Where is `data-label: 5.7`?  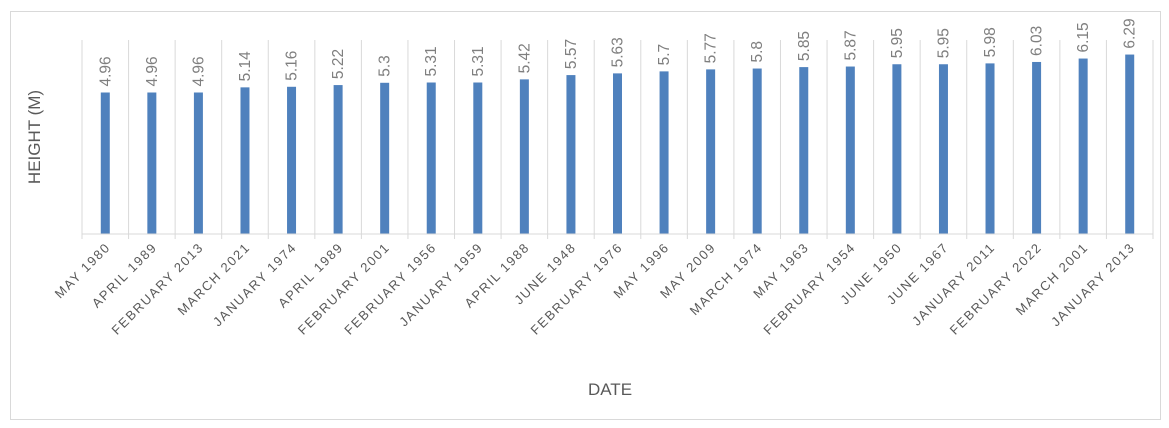
data-label: 5.7 is located at coordinates (664, 55).